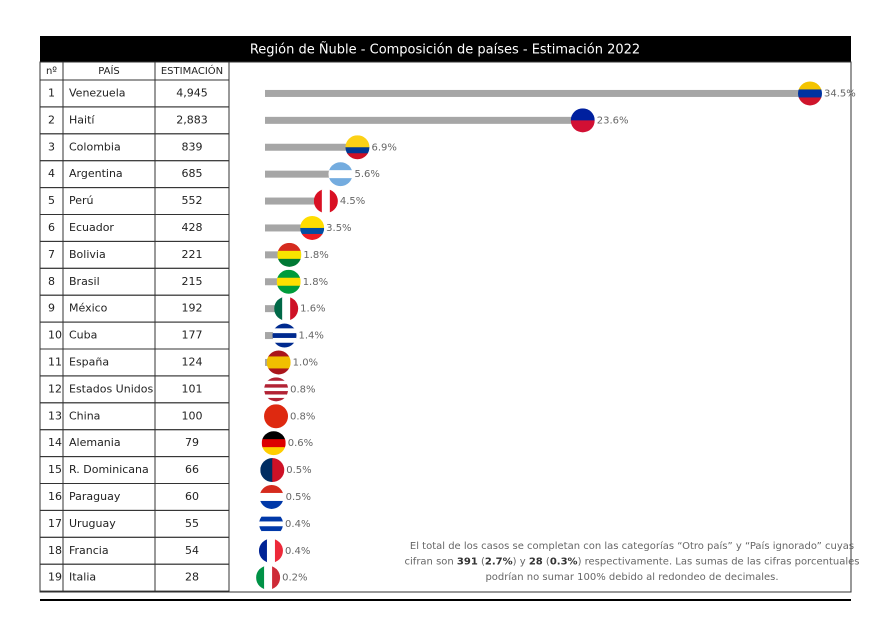 The image size is (874, 626). Describe the element at coordinates (51, 308) in the screenshot. I see `rank: 9` at that location.